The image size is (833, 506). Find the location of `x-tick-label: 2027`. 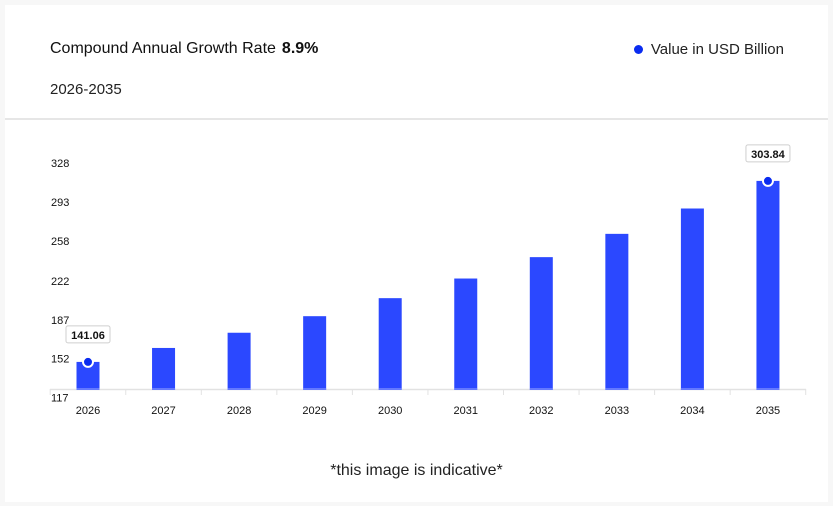

x-tick-label: 2027 is located at coordinates (163, 411).